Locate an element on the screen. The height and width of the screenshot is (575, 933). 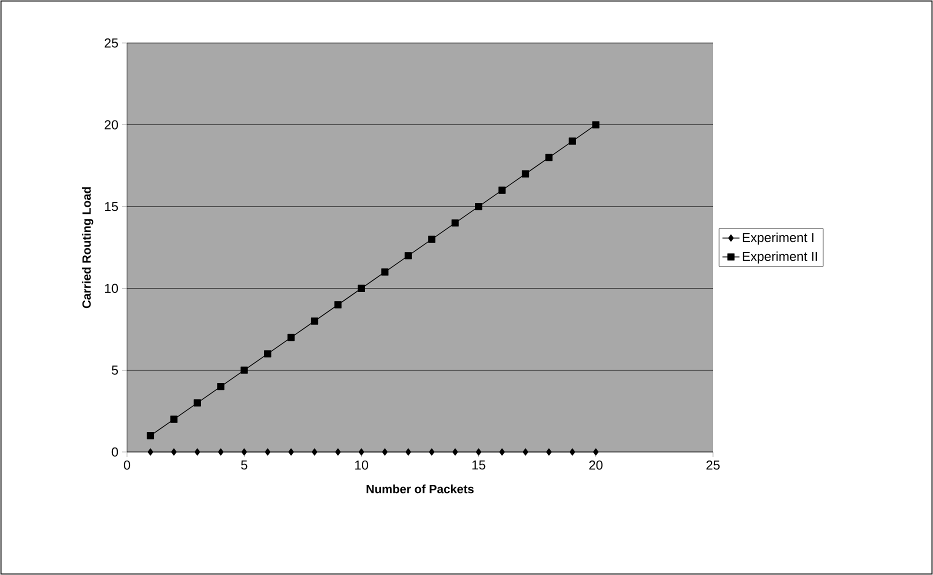
y-tick-label: 5 is located at coordinates (115, 370).